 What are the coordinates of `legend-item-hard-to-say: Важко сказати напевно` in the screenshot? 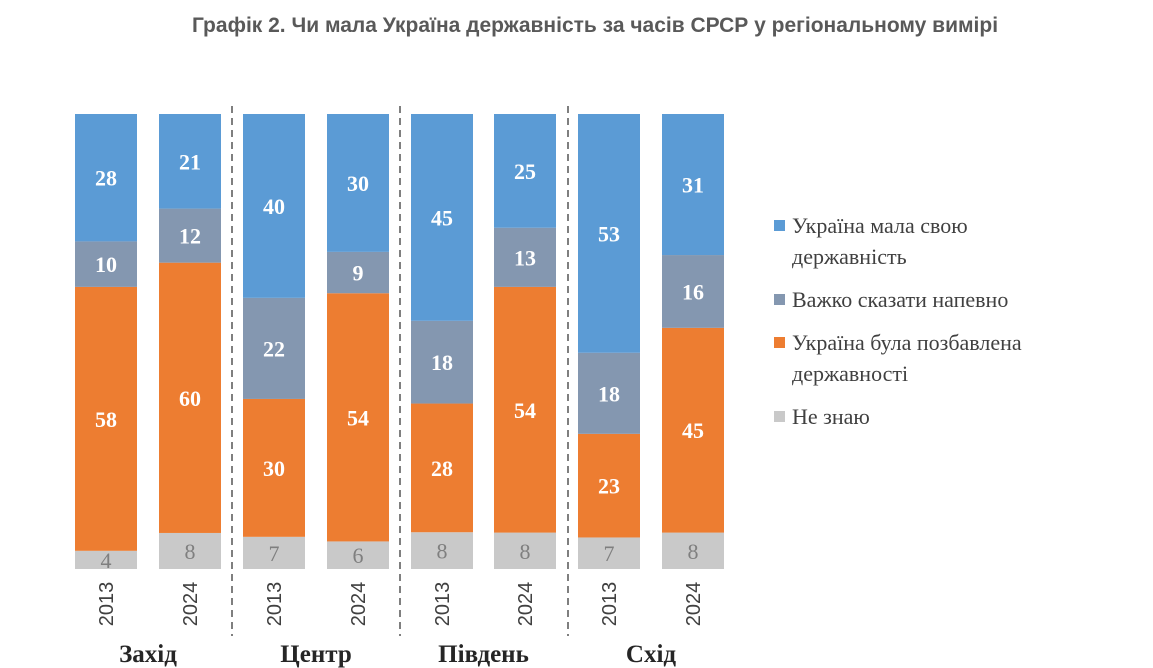 It's located at (924, 299).